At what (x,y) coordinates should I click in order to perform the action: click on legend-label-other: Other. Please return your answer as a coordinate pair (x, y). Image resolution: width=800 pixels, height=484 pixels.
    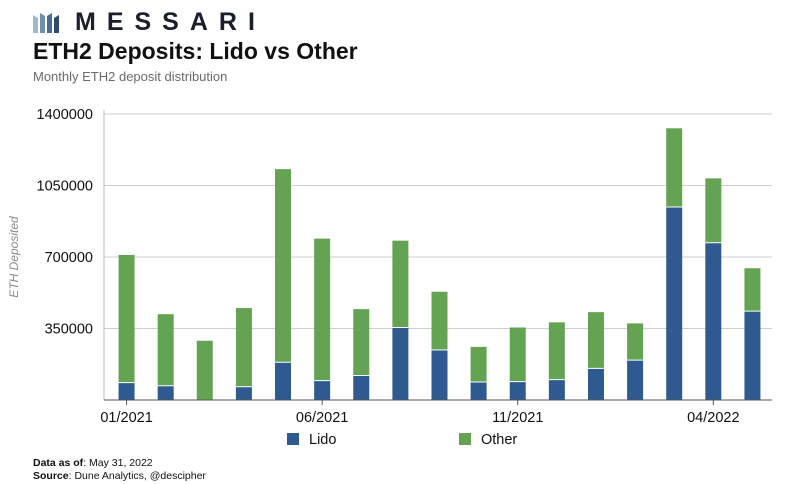
    Looking at the image, I should click on (499, 440).